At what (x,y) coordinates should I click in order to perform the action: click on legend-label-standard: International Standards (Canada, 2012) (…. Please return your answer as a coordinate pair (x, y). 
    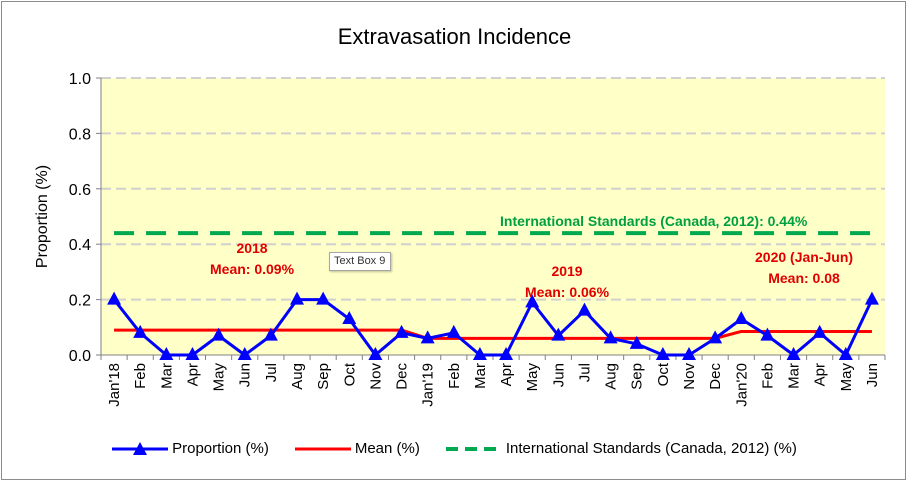
    Looking at the image, I should click on (651, 448).